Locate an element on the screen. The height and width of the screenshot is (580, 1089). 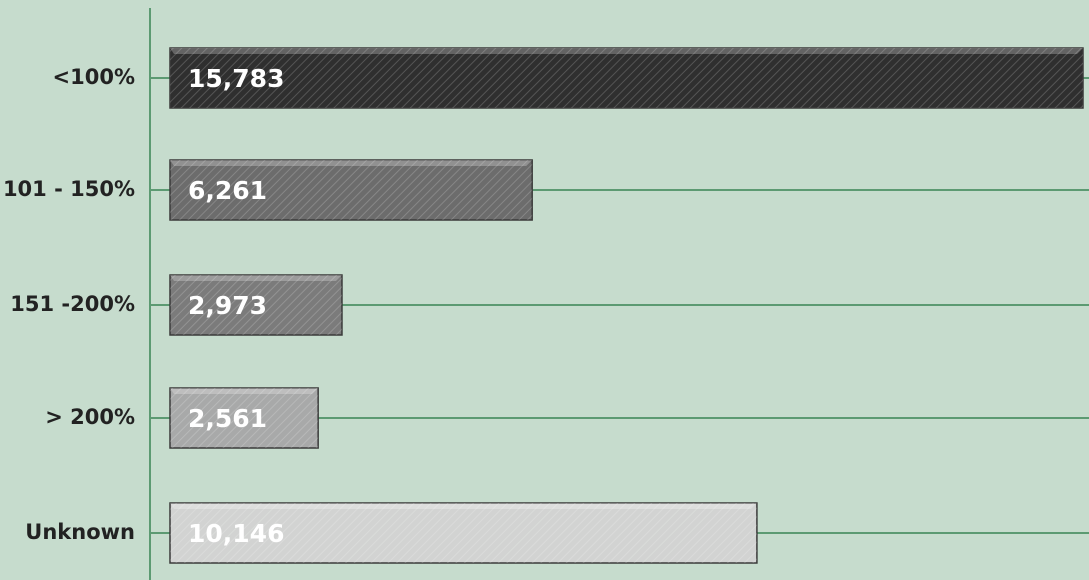
value-label: 10,146 is located at coordinates (236, 533).